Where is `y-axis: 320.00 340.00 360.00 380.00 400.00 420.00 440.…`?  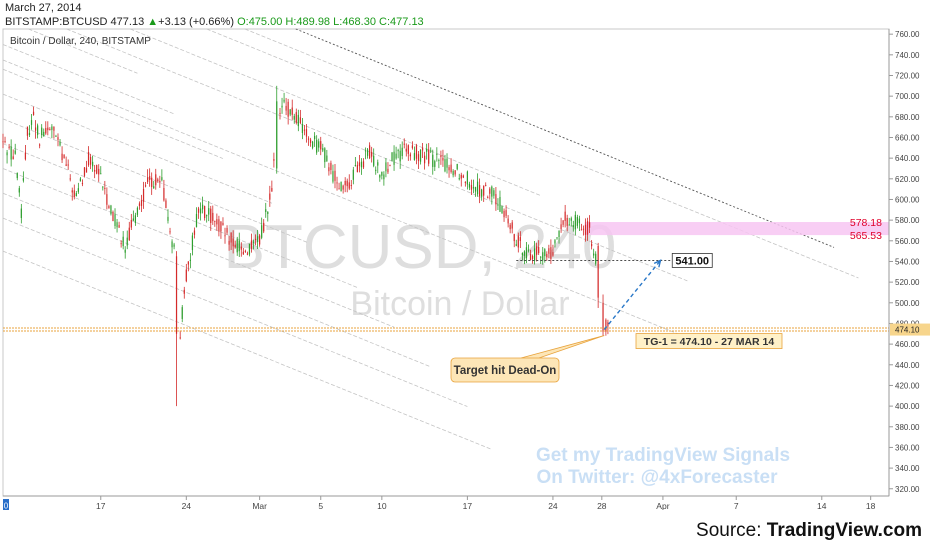
y-axis: 320.00 340.00 360.00 380.00 400.00 420.00 440.… is located at coordinates (909, 262).